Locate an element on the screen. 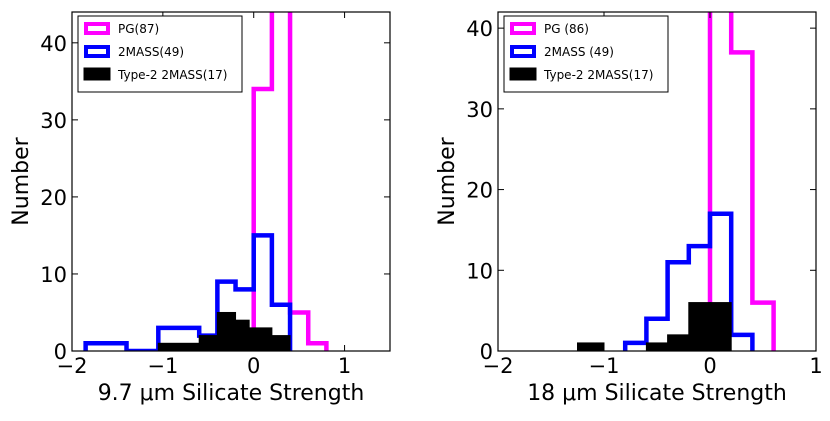 Image resolution: width=830 pixels, height=421 pixels. legend-label: 2MASS (49) is located at coordinates (579, 52).